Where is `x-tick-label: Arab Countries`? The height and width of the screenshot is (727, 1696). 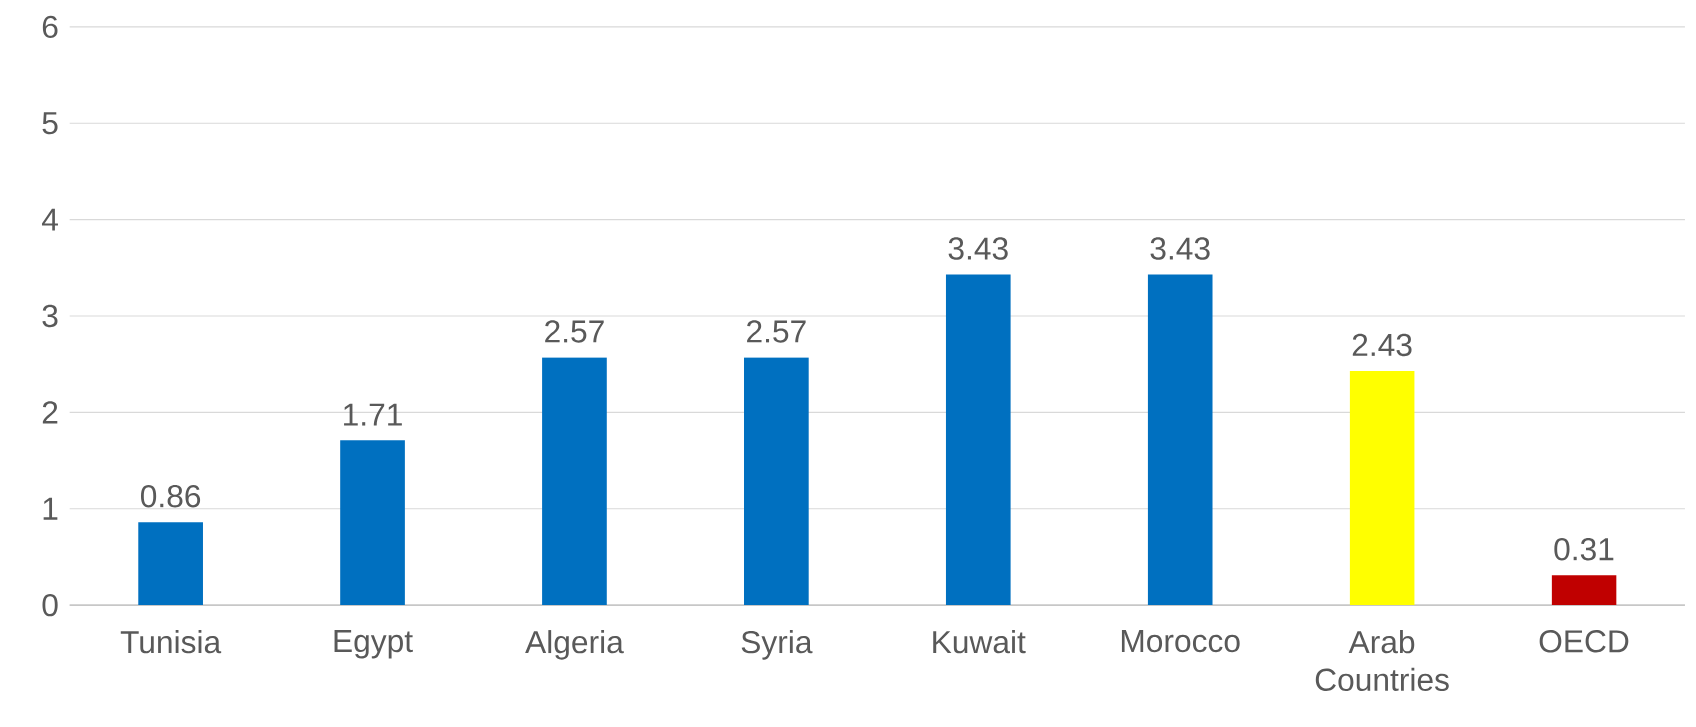 x-tick-label: Arab Countries is located at coordinates (1382, 661).